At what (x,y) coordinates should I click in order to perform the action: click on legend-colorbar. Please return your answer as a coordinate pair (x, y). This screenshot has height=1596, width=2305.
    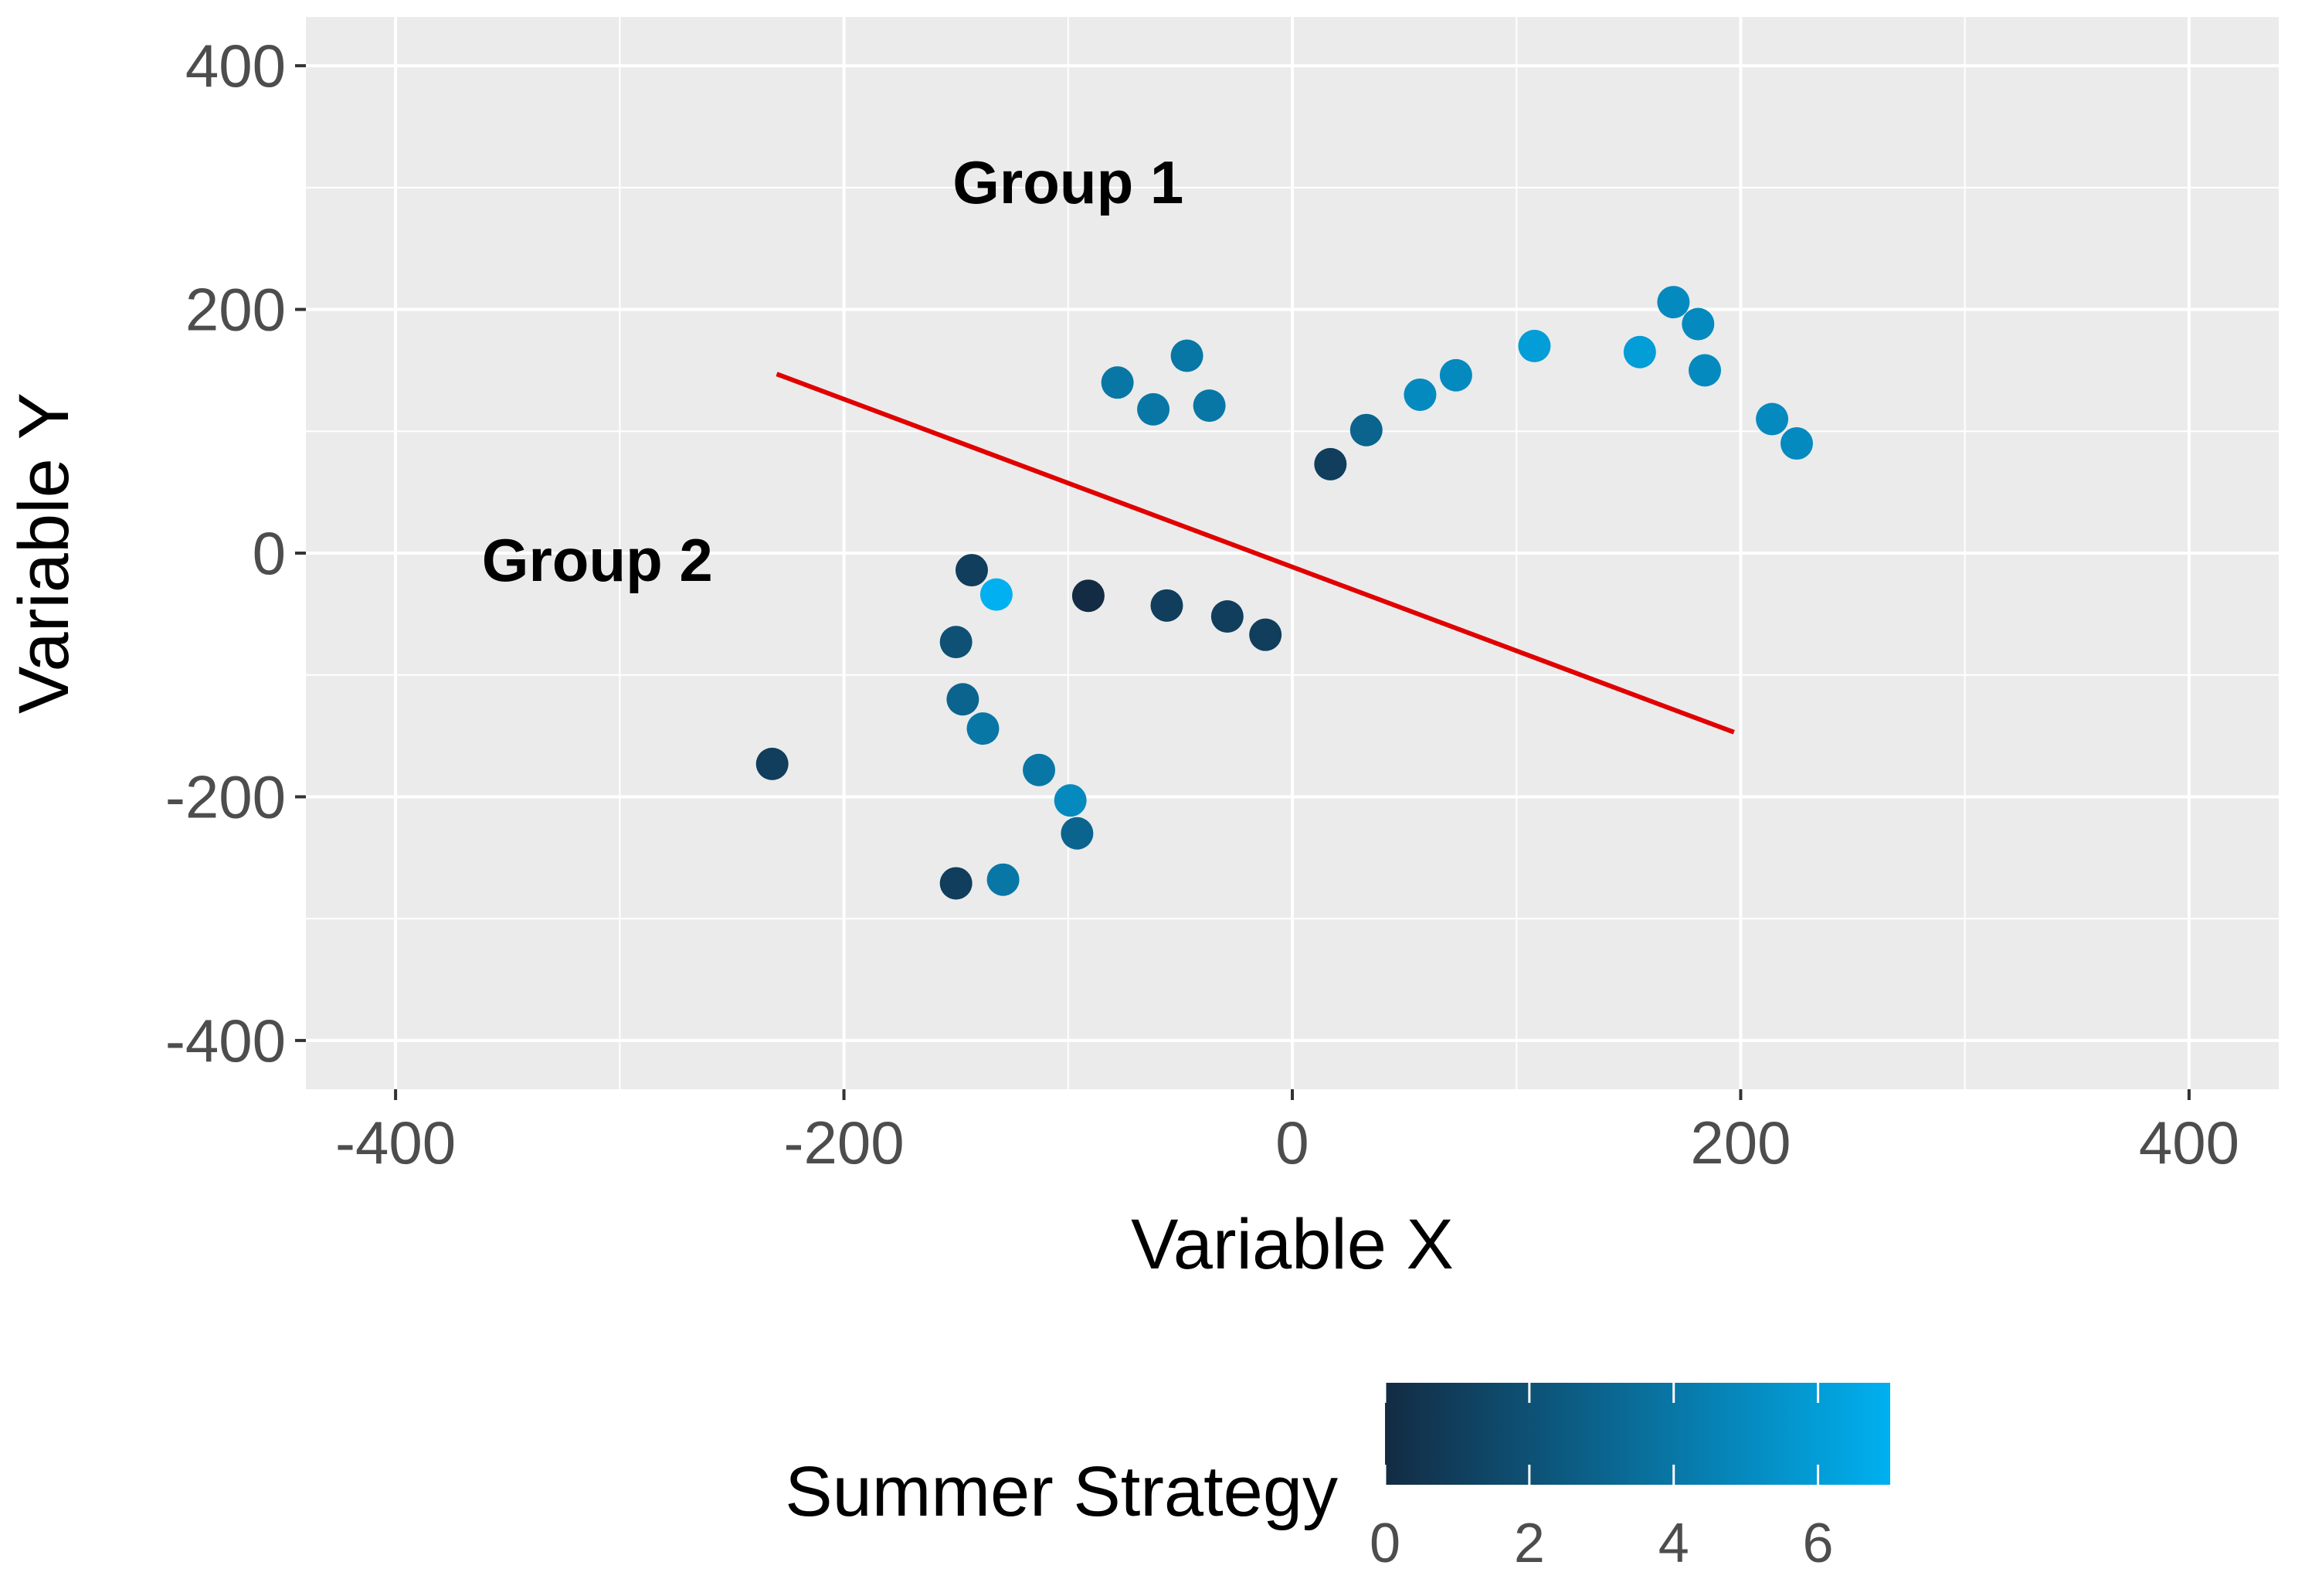
    Looking at the image, I should click on (1637, 1434).